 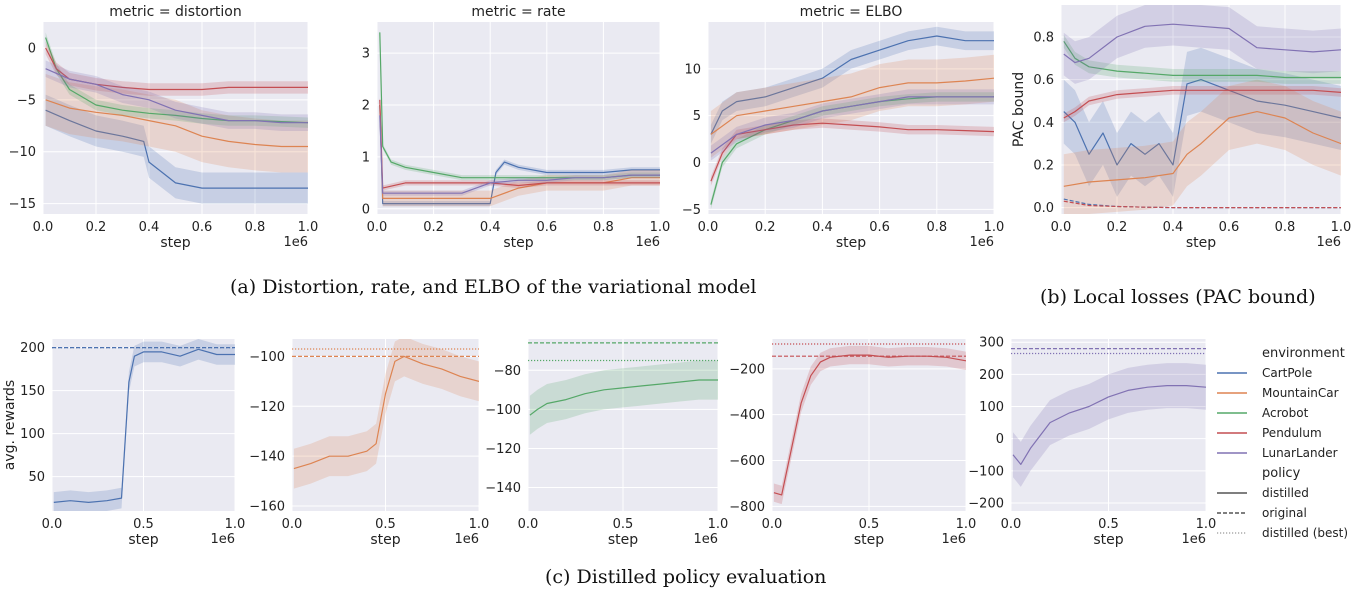 I want to click on x-tick-label: 0.4, so click(x=149, y=227).